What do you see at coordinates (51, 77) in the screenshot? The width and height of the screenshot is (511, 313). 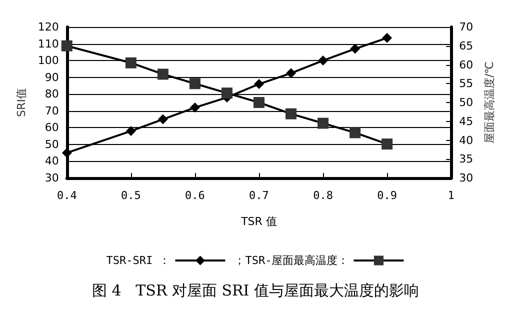 I see `y-tick-label: 90` at bounding box center [51, 77].